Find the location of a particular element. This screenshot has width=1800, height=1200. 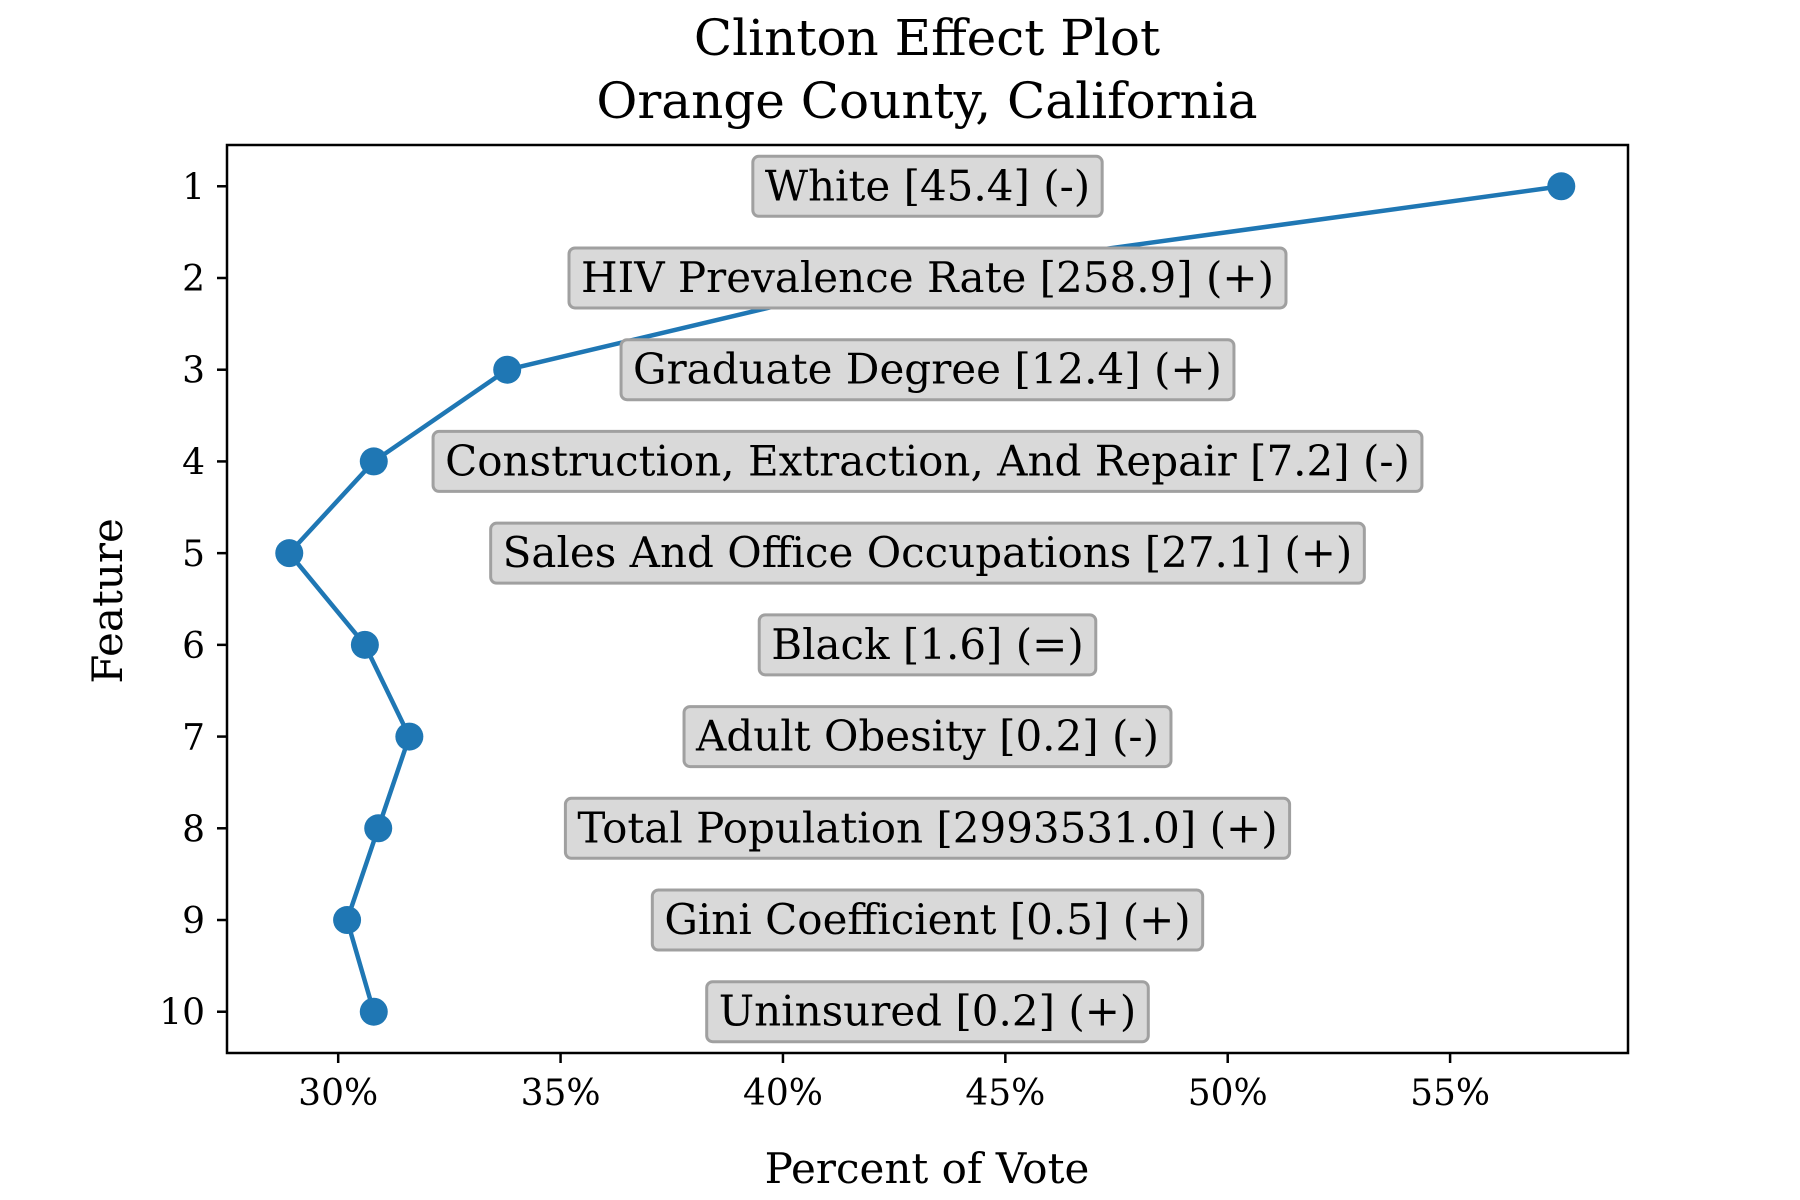

feature-annotation: Graduate Degree [12.4] (+) is located at coordinates (927, 370).